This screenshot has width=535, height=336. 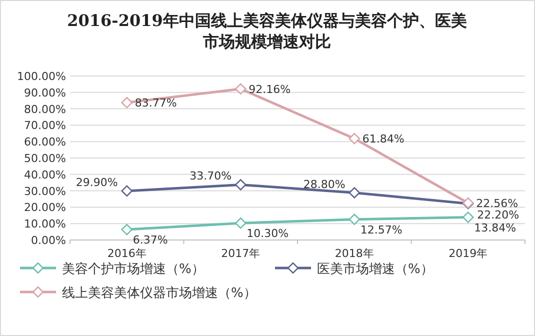 What do you see at coordinates (97, 182) in the screenshot?
I see `data-label: 29.90%` at bounding box center [97, 182].